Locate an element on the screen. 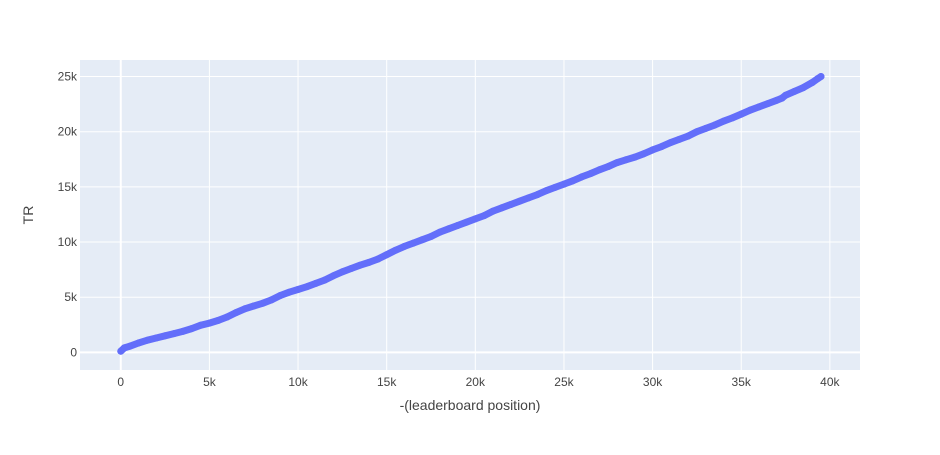  y-tick-label: 5k is located at coordinates (71, 297).